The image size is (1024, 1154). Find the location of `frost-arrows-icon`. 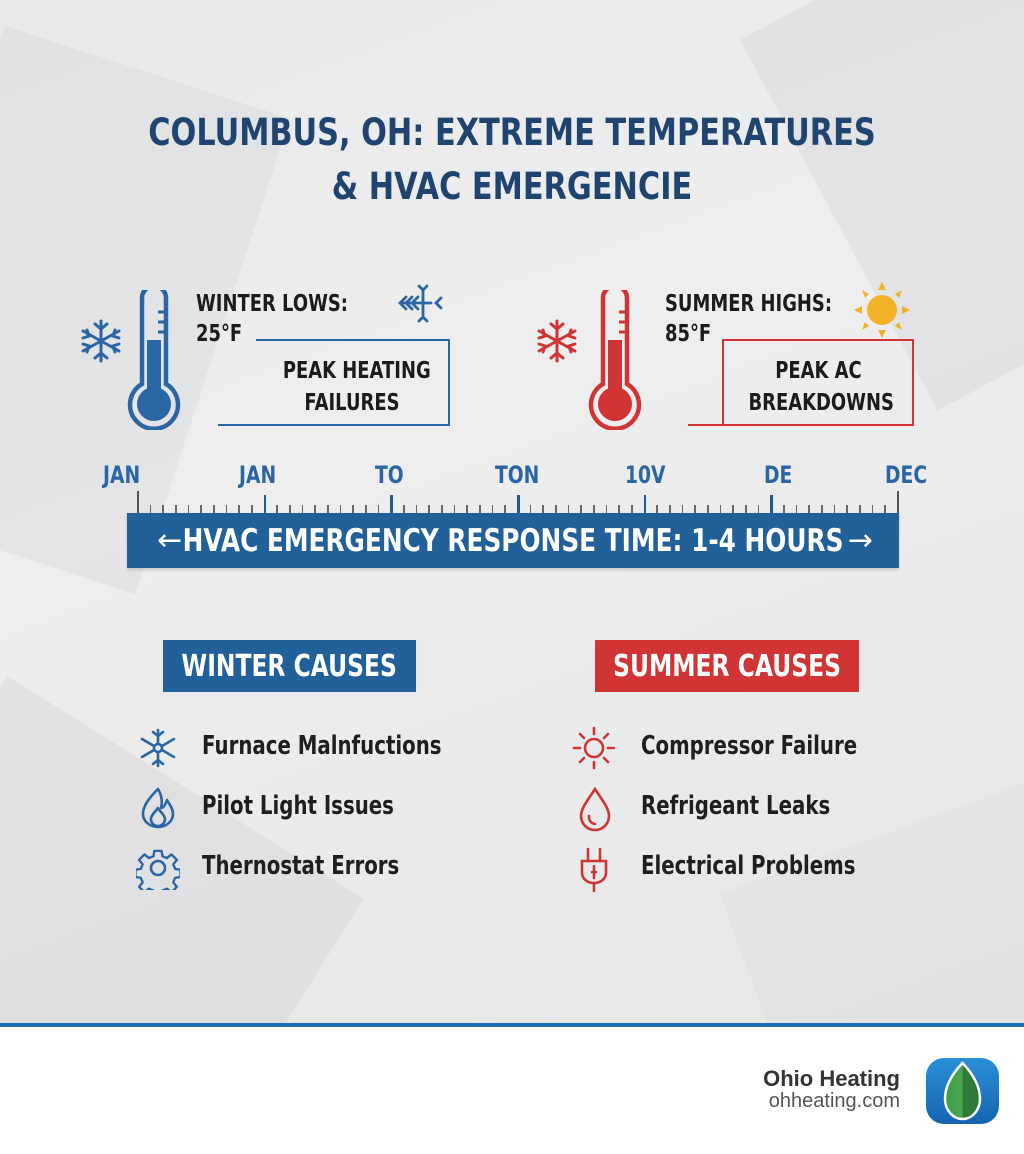

frost-arrows-icon is located at coordinates (420, 303).